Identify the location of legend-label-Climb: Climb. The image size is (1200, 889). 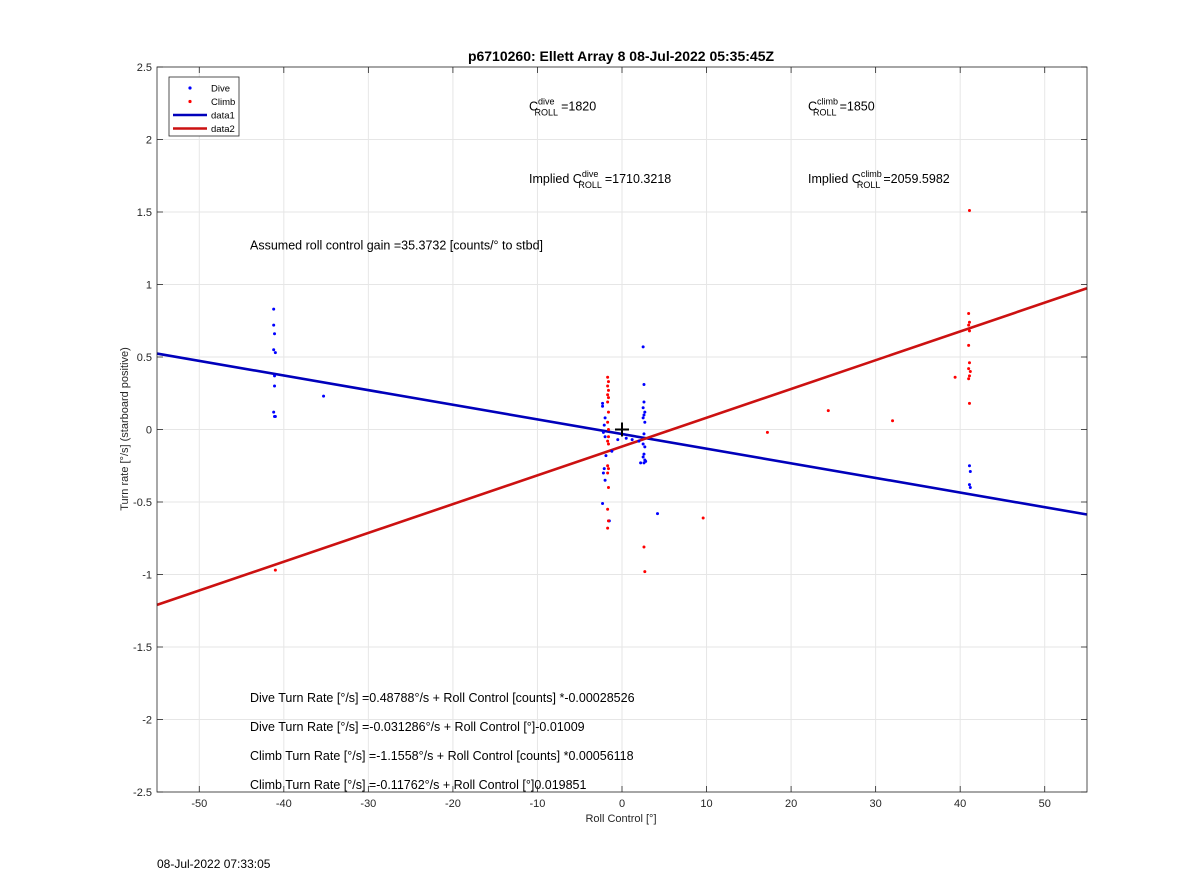
(223, 102).